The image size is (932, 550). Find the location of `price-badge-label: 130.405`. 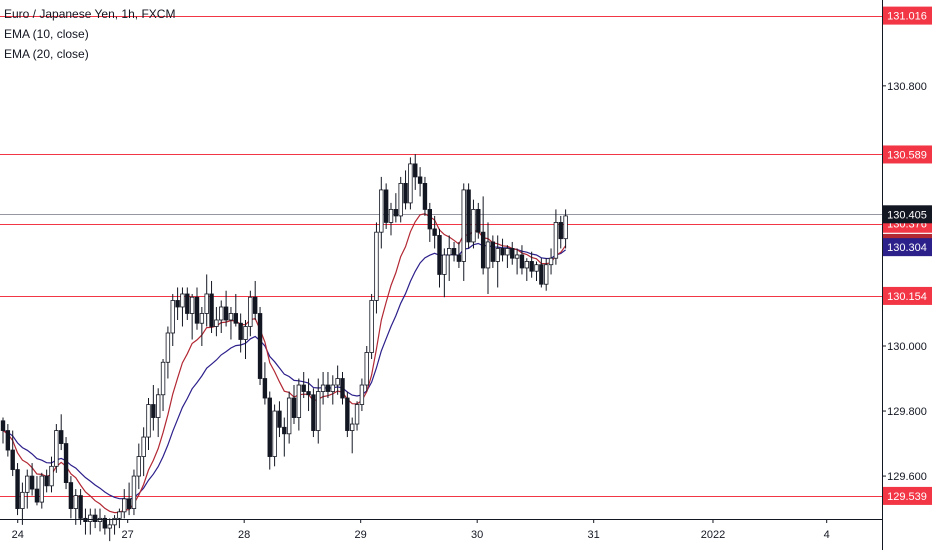

price-badge-label: 130.405 is located at coordinates (907, 215).